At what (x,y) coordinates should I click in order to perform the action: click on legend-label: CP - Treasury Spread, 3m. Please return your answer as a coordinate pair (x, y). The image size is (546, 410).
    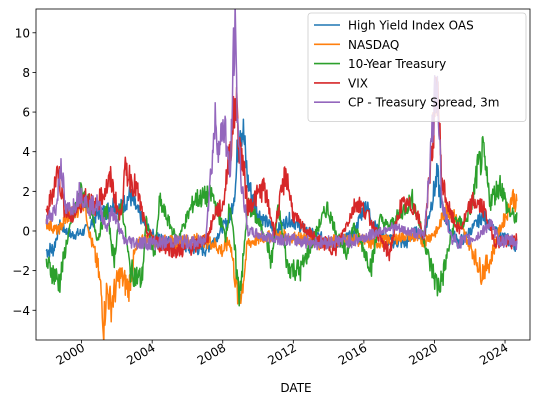
    Looking at the image, I should click on (423, 103).